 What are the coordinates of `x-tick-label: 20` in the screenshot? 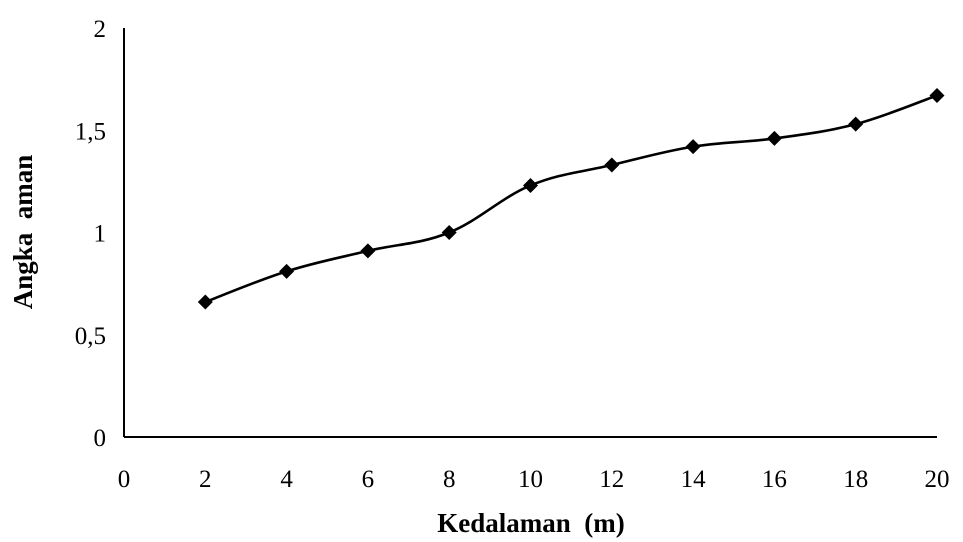 It's located at (937, 479).